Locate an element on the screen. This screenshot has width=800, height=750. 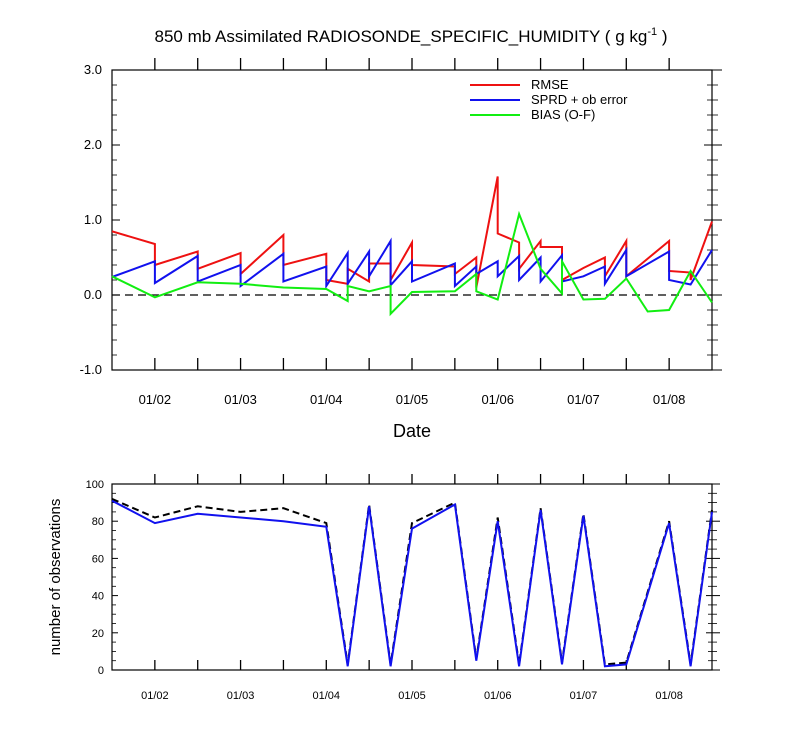
y-tick-label: 20 is located at coordinates (98, 634).